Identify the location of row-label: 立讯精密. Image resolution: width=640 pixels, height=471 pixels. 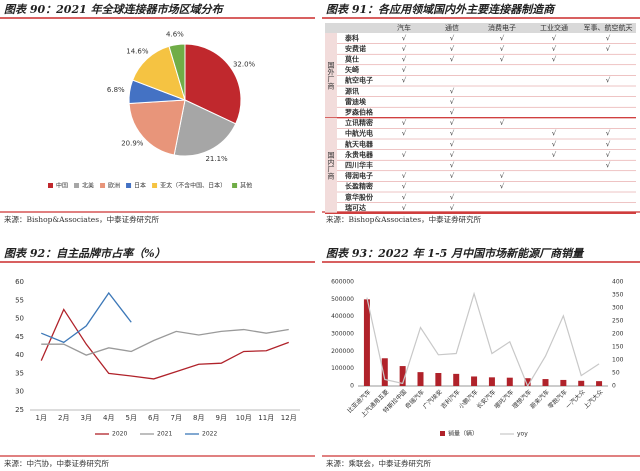
(359, 122).